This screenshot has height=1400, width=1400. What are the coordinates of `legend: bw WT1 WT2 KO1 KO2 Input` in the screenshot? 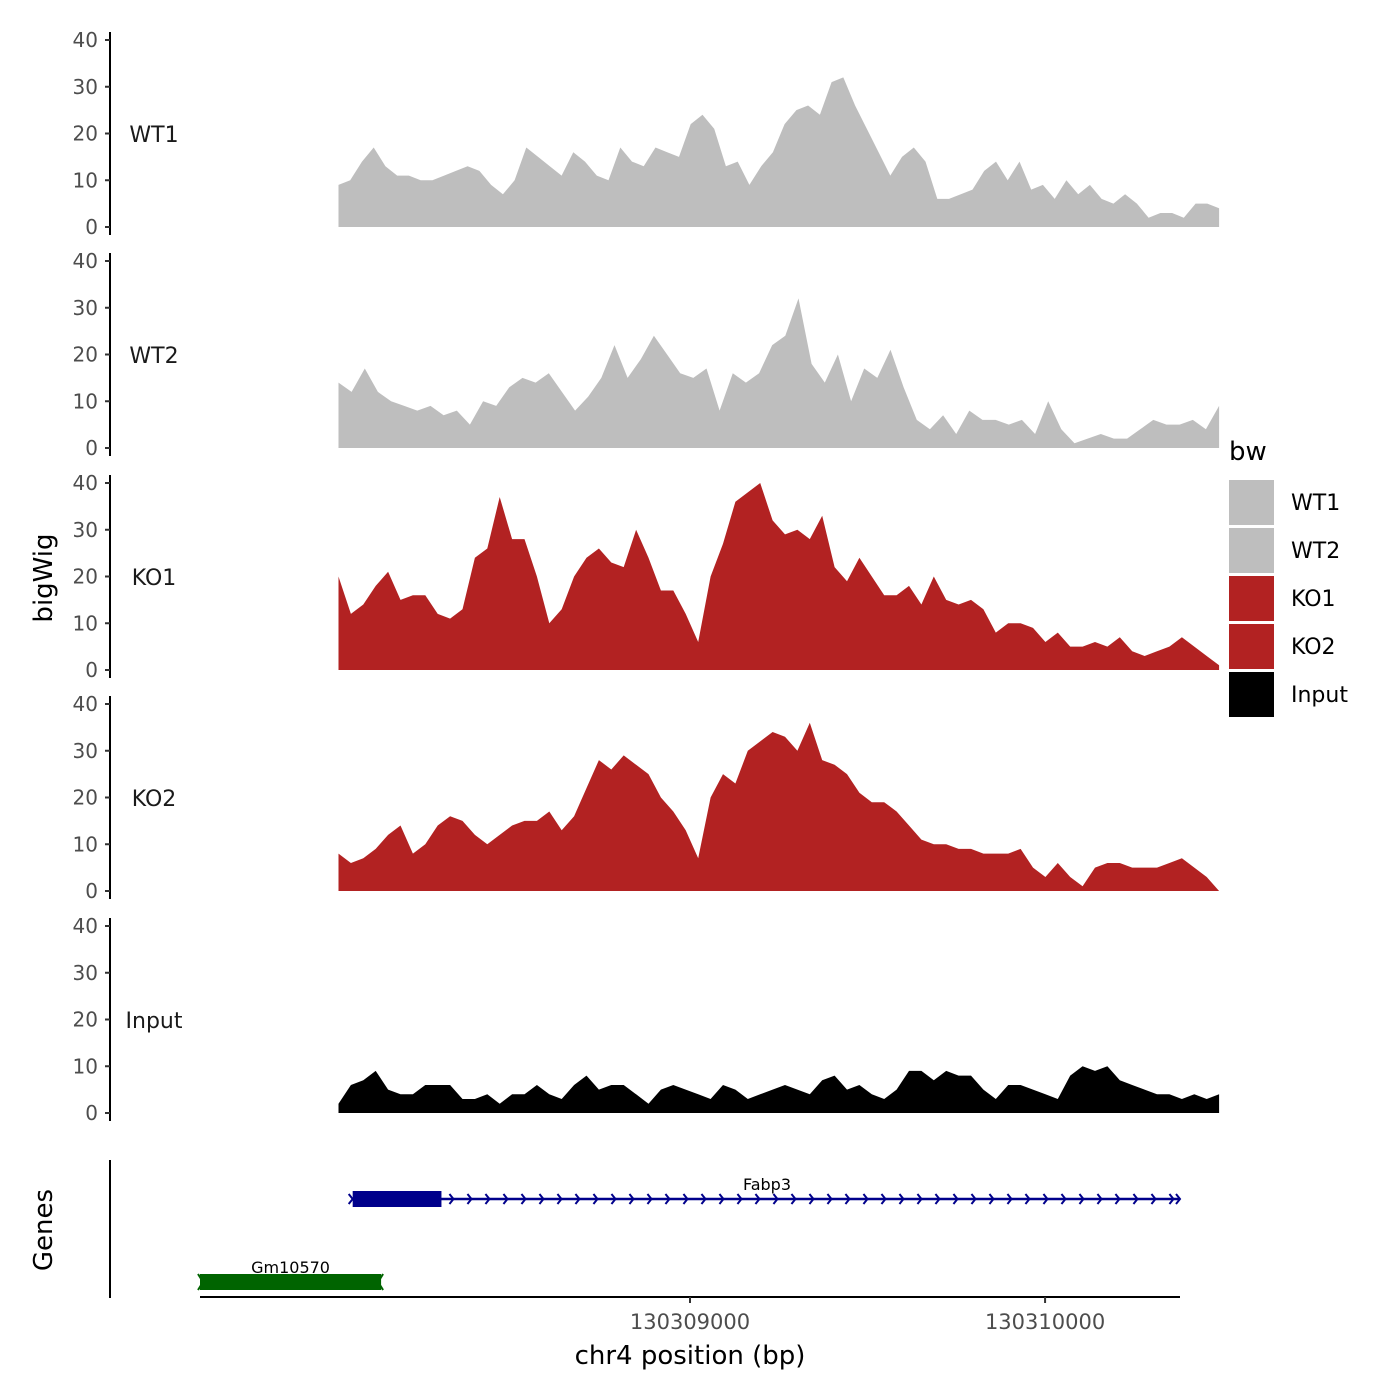 It's located at (1288, 577).